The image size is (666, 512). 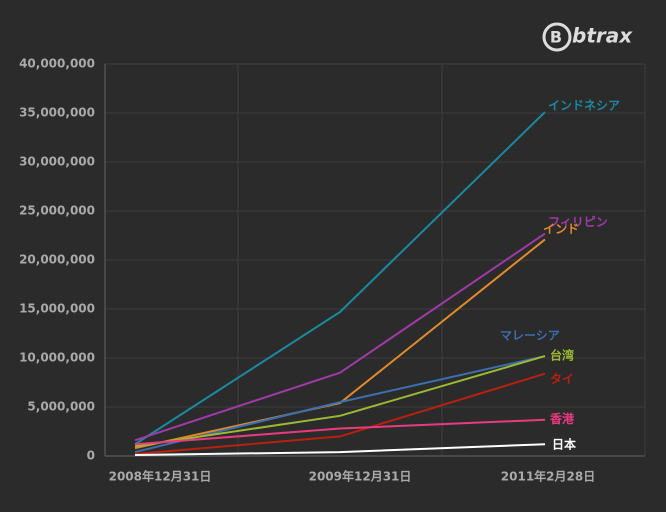 I want to click on logo: B btrax, so click(x=587, y=37).